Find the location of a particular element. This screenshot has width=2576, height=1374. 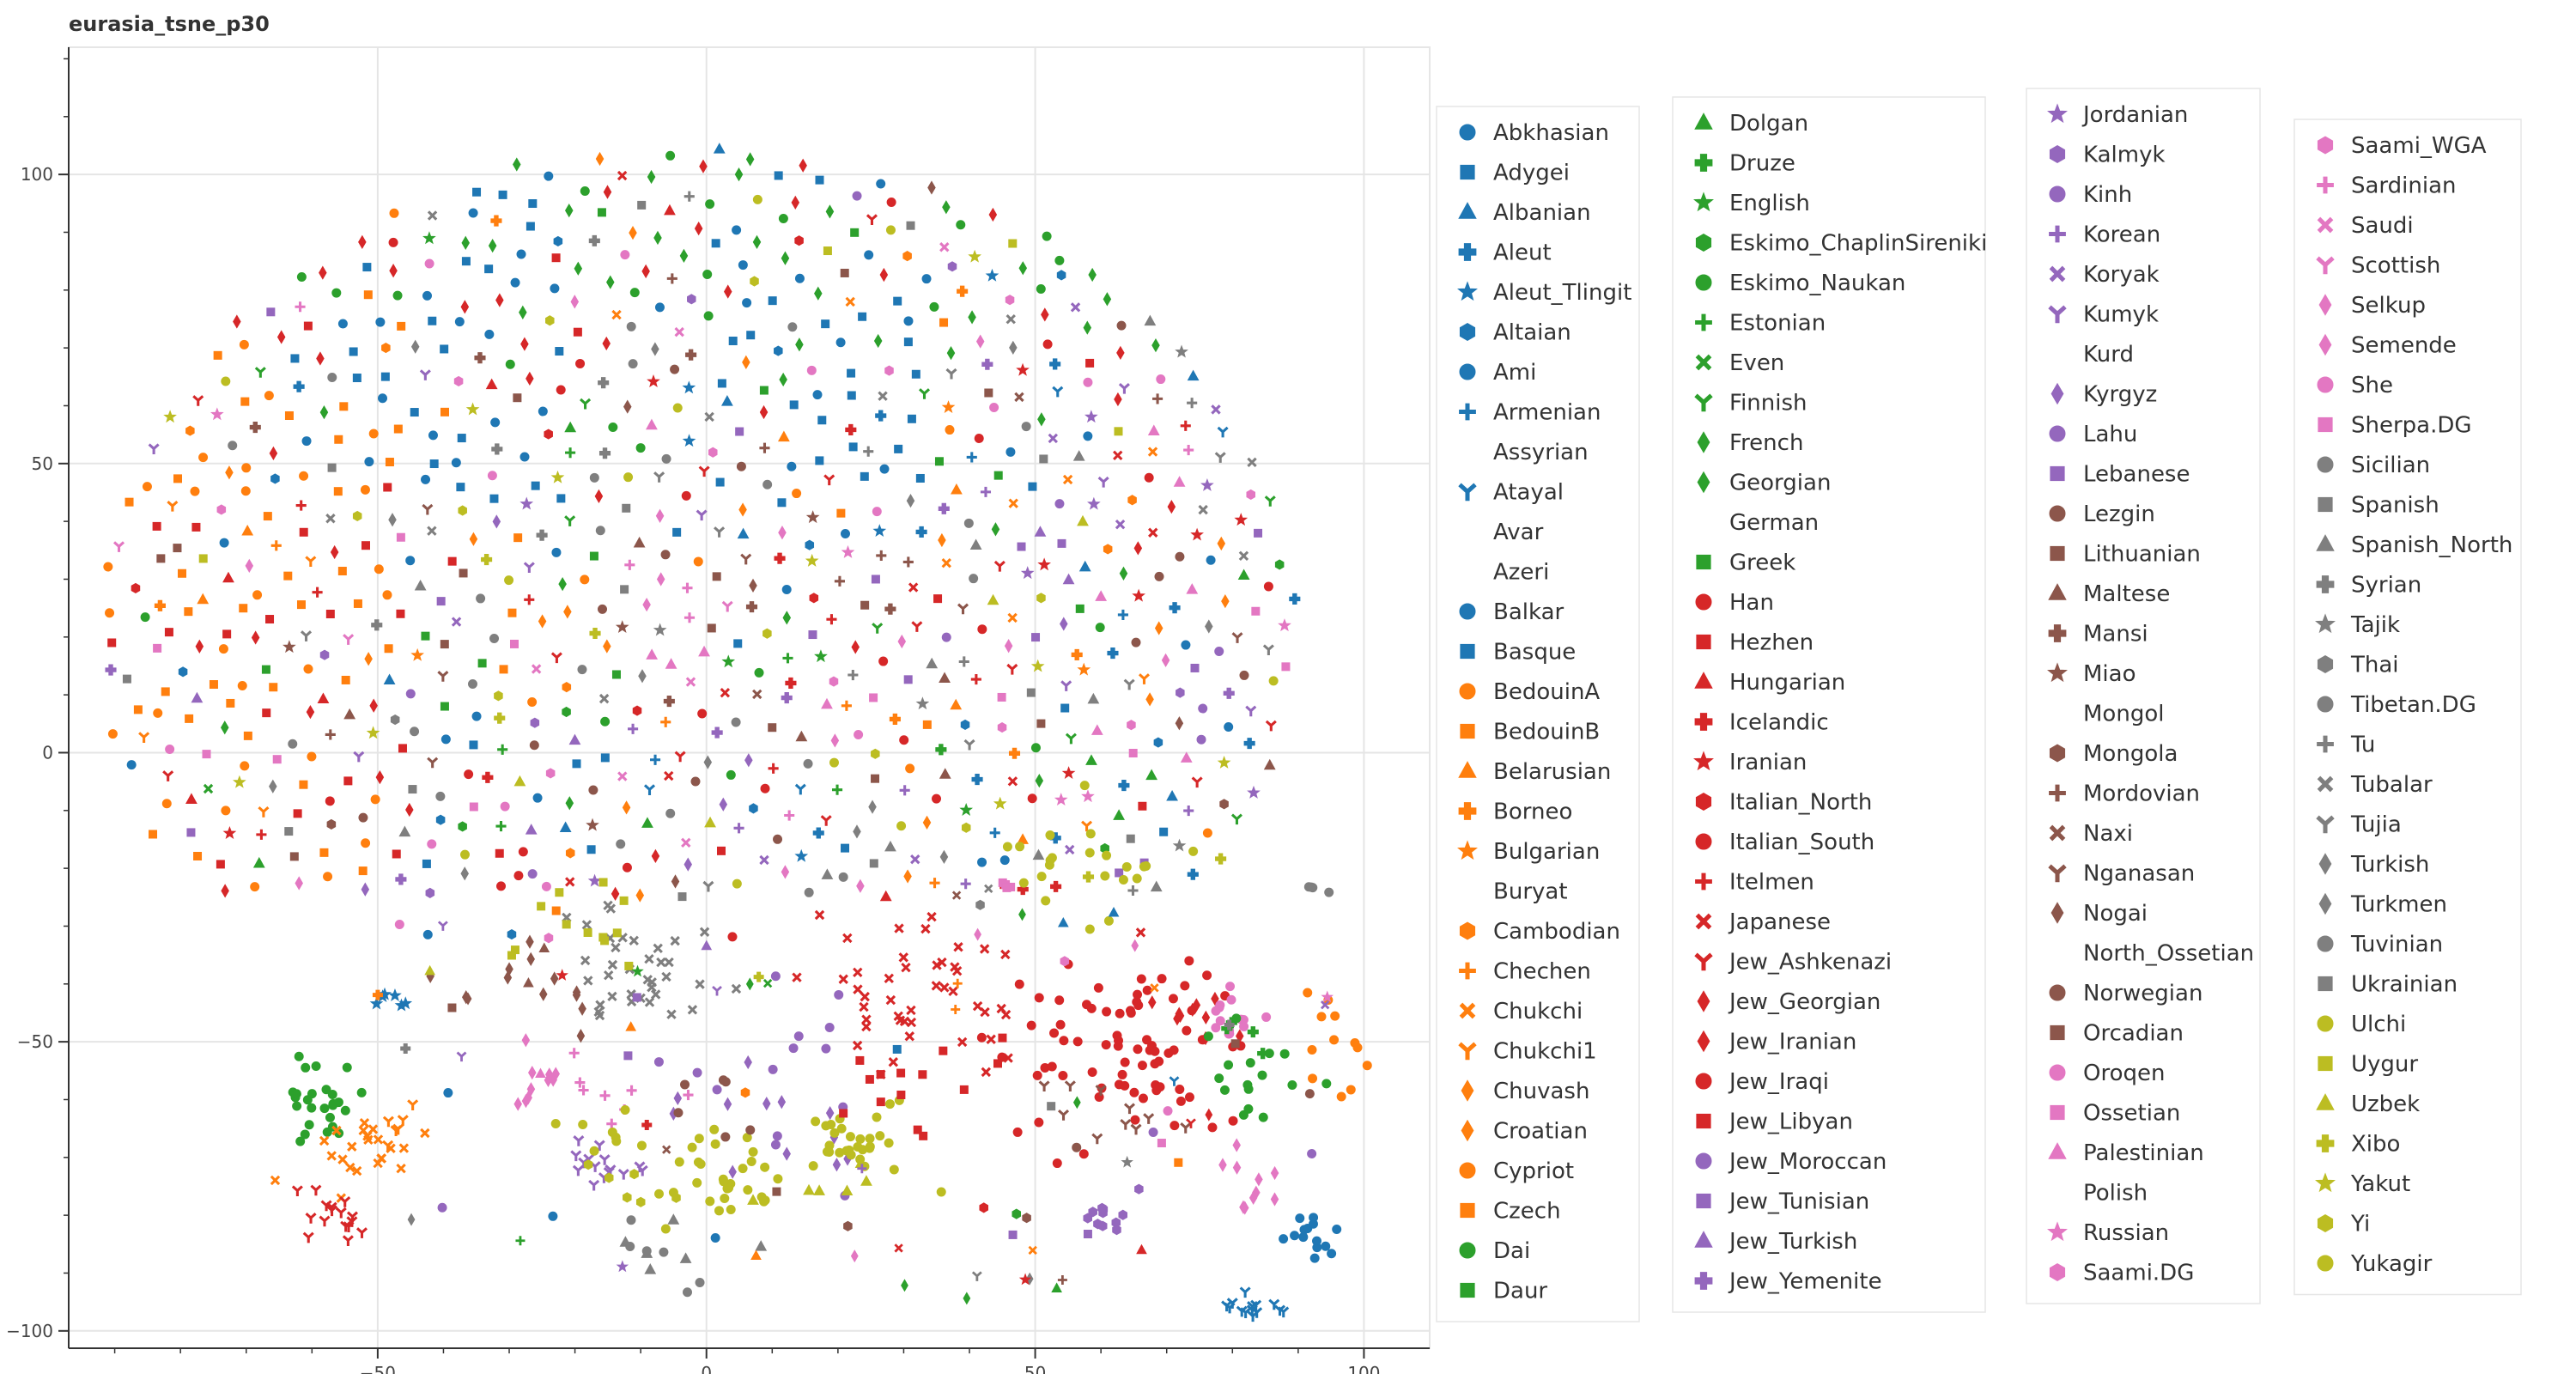

legend-item: Maltese is located at coordinates (2109, 594).